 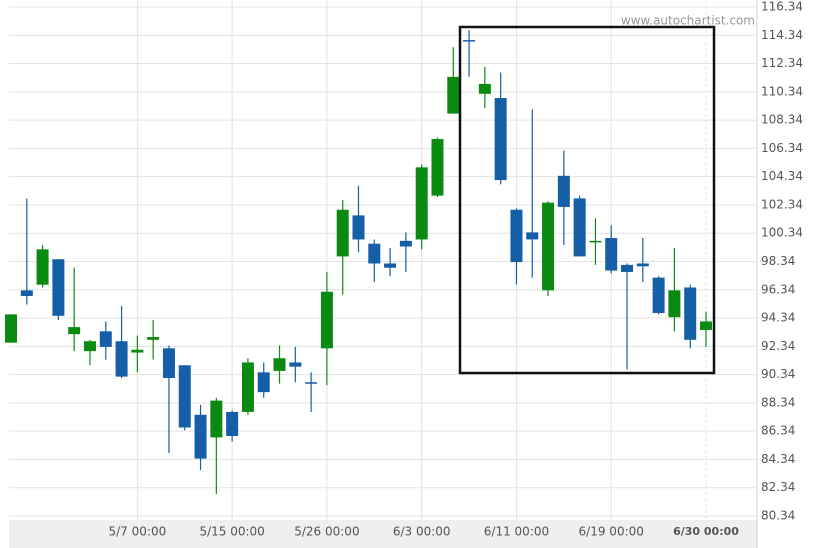 What do you see at coordinates (778, 346) in the screenshot?
I see `y-tick-label: 92.34` at bounding box center [778, 346].